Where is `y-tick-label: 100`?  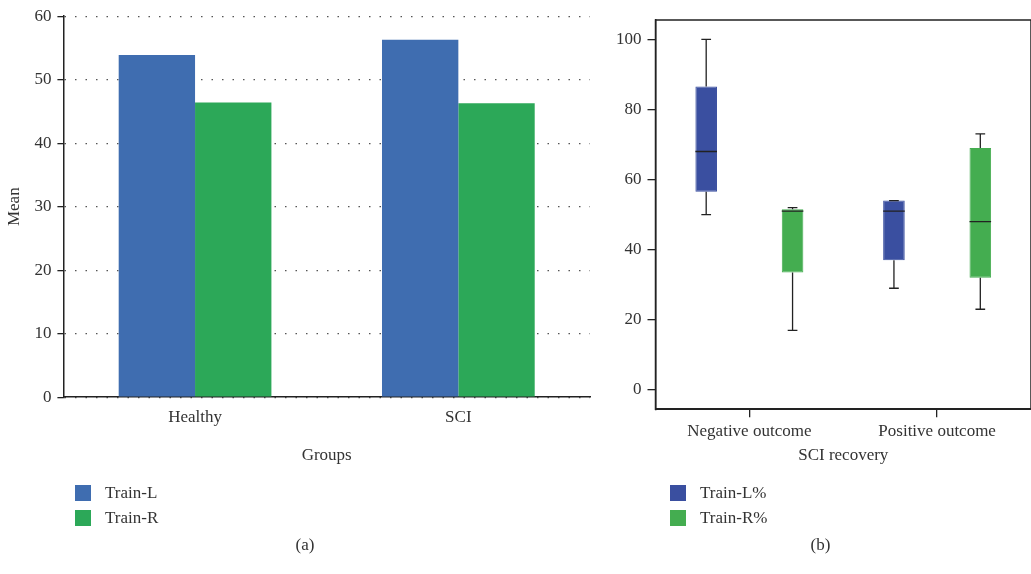 y-tick-label: 100 is located at coordinates (629, 38).